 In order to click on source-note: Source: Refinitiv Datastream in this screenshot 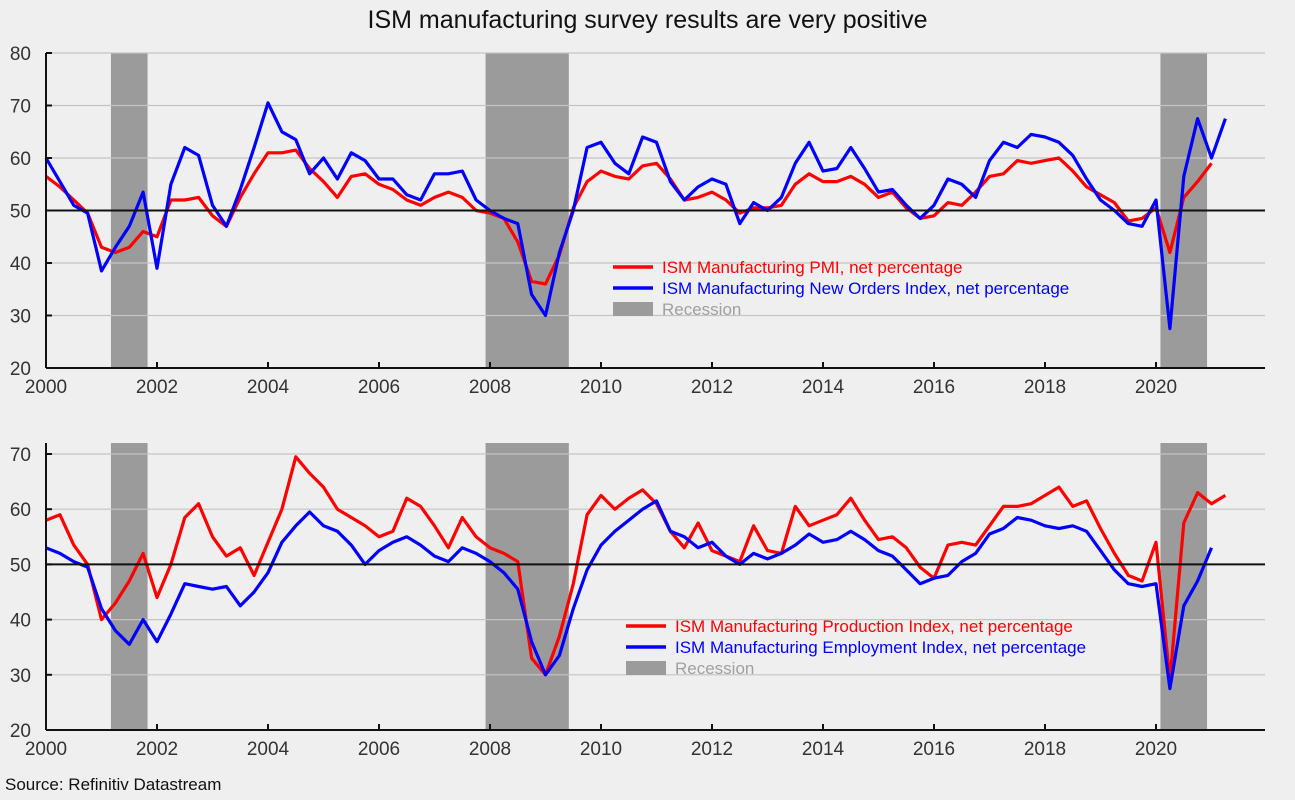, I will do `click(113, 784)`.